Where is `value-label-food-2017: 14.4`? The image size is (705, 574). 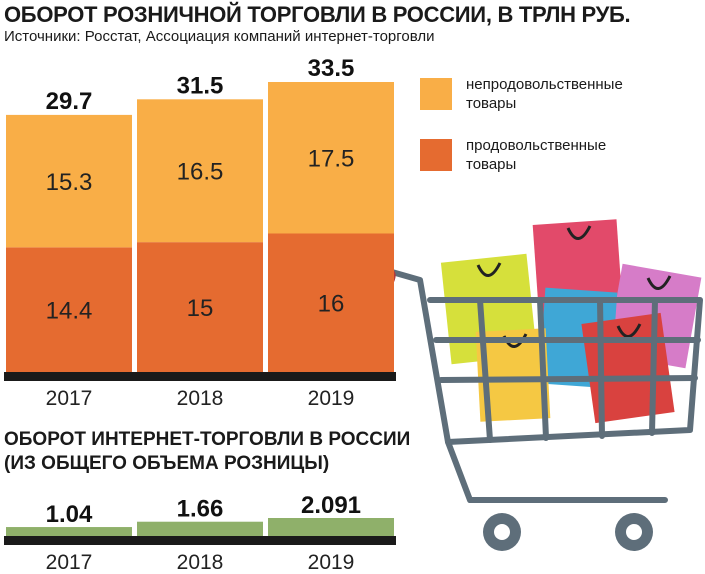 value-label-food-2017: 14.4 is located at coordinates (69, 311).